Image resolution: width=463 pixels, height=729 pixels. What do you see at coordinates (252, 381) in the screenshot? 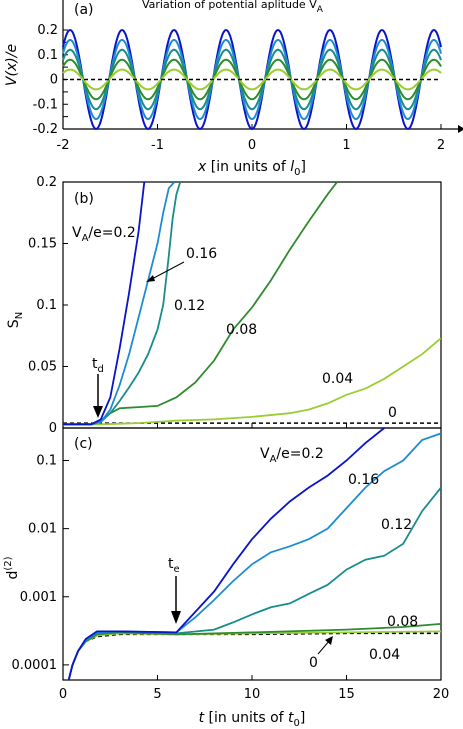
I see `panel-b-series-0.04` at bounding box center [252, 381].